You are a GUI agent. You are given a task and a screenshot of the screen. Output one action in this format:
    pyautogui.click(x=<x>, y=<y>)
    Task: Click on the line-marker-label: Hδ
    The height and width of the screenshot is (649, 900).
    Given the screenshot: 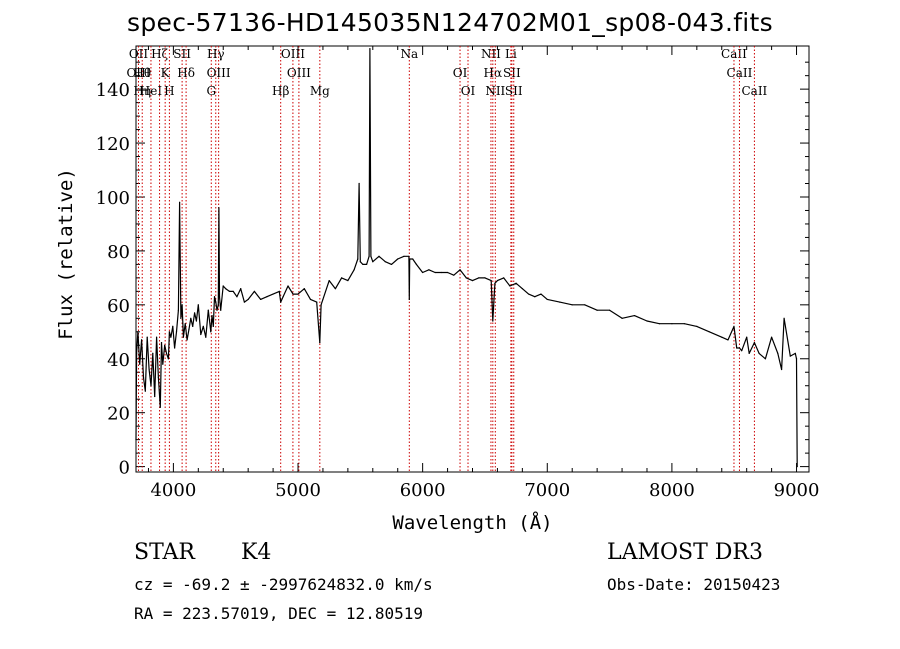 What is the action you would take?
    pyautogui.click(x=186, y=73)
    